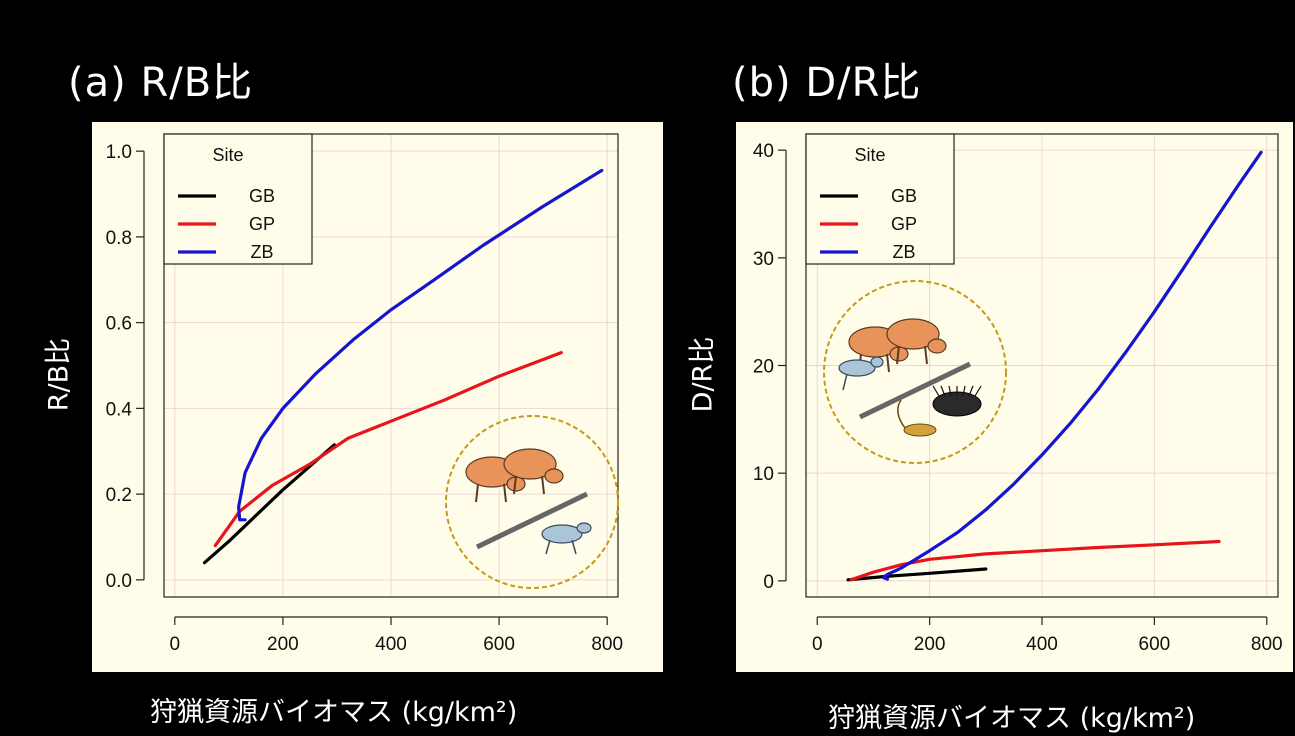  What do you see at coordinates (119, 238) in the screenshot?
I see `y-tick-label: 0.8` at bounding box center [119, 238].